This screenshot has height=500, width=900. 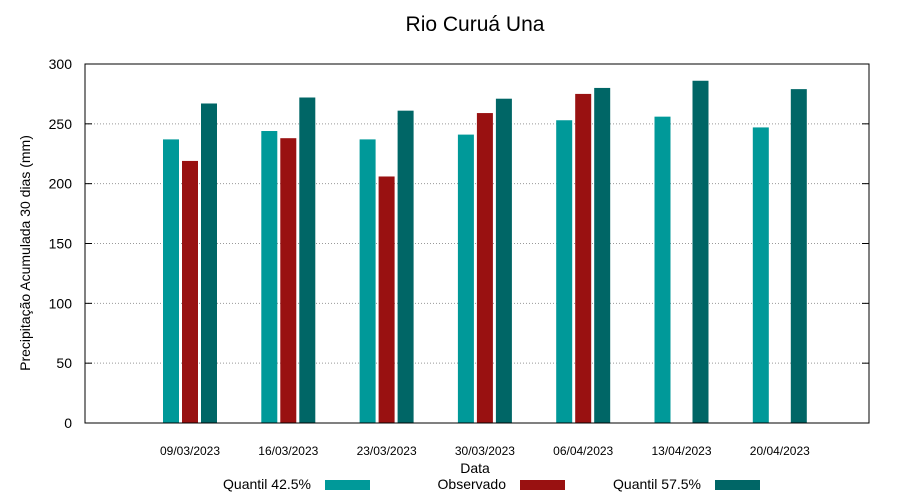 What do you see at coordinates (387, 451) in the screenshot?
I see `x-tick-label: 23/03/2023` at bounding box center [387, 451].